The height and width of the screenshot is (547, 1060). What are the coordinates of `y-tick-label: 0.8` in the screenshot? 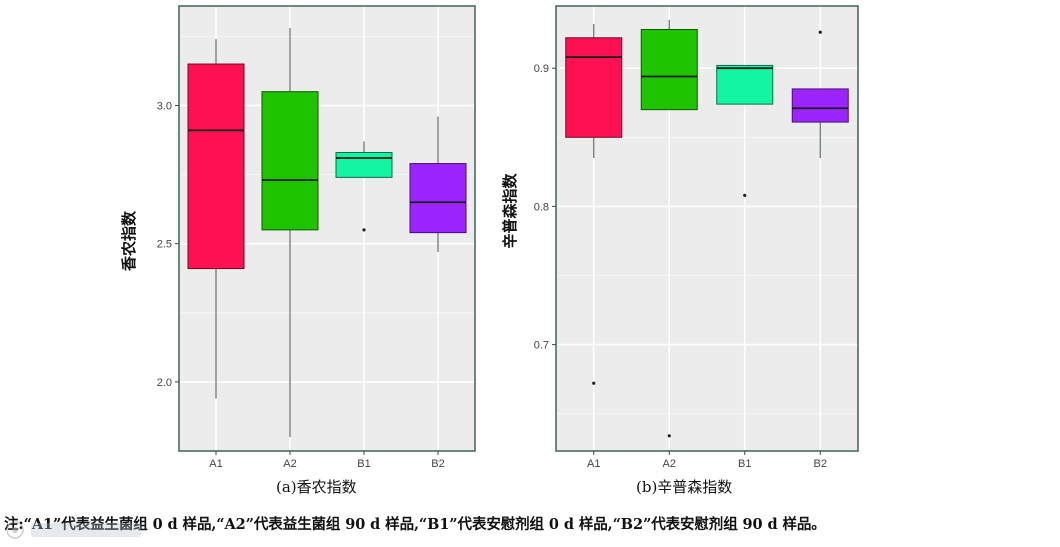 It's located at (541, 207).